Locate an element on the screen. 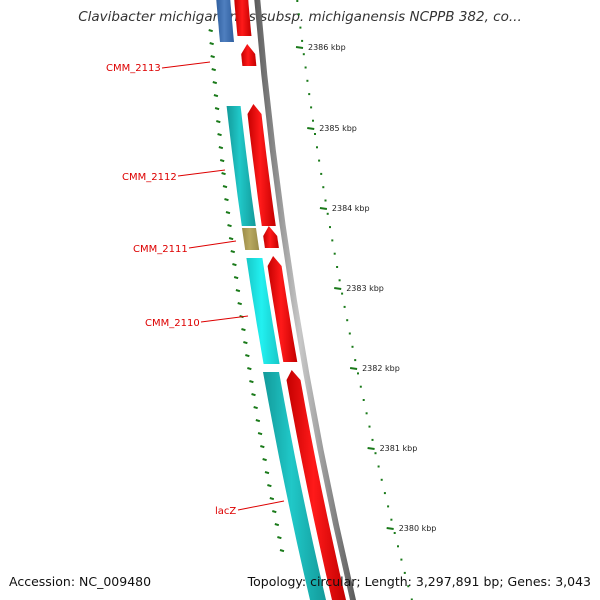 This screenshot has width=600, height=600. ruler-tick-label: 2384 kbp is located at coordinates (351, 208).